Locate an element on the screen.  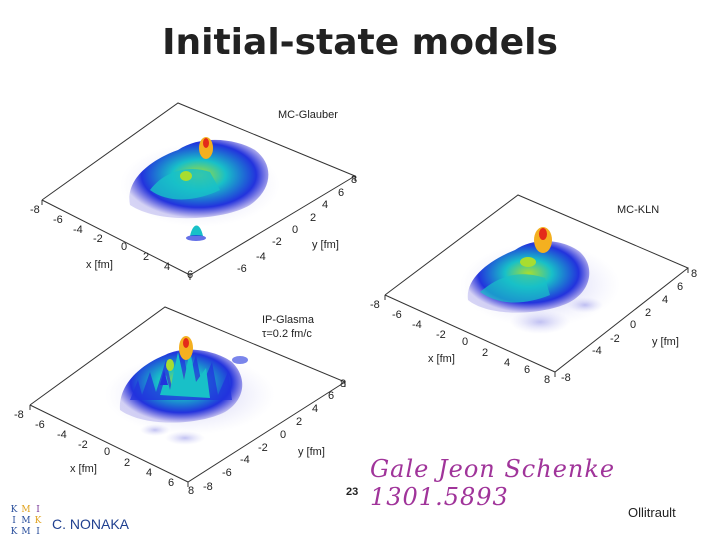
panel-label-line: τ=0.2 fm/c is located at coordinates (287, 334).